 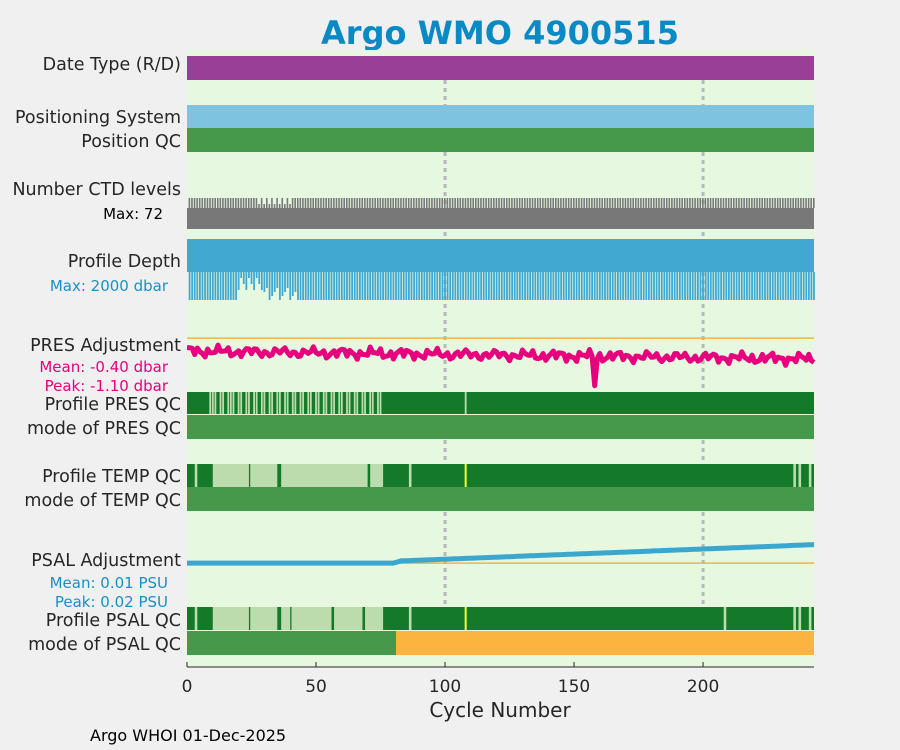 What do you see at coordinates (500, 618) in the screenshot?
I see `profile-psal-qc-bar` at bounding box center [500, 618].